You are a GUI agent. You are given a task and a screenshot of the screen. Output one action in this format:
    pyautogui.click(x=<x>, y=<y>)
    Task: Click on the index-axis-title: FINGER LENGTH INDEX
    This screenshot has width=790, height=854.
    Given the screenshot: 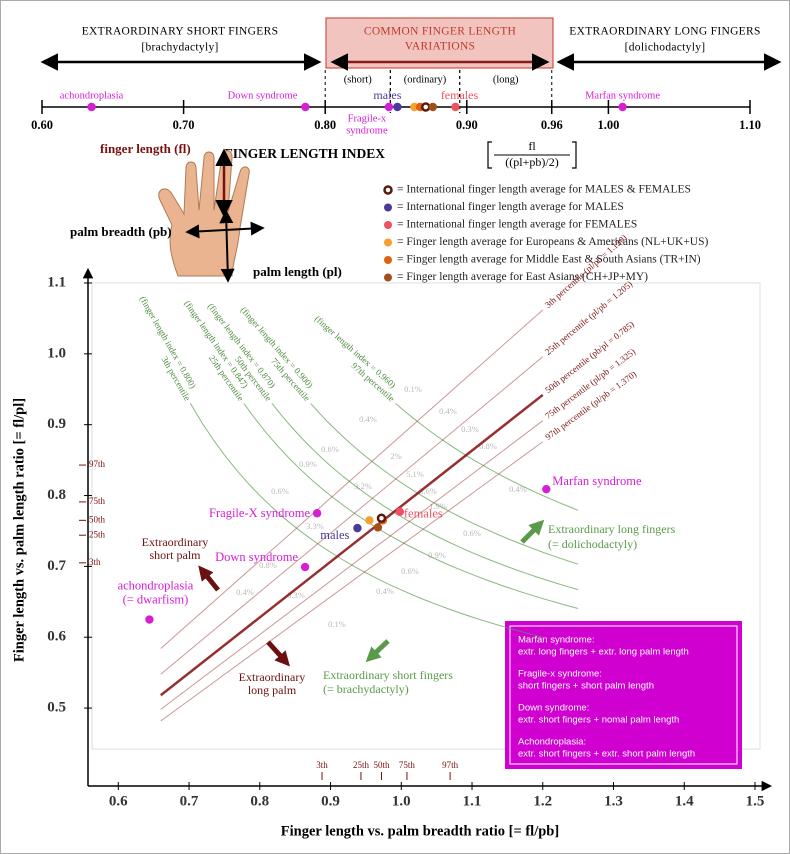 What is the action you would take?
    pyautogui.click(x=304, y=153)
    